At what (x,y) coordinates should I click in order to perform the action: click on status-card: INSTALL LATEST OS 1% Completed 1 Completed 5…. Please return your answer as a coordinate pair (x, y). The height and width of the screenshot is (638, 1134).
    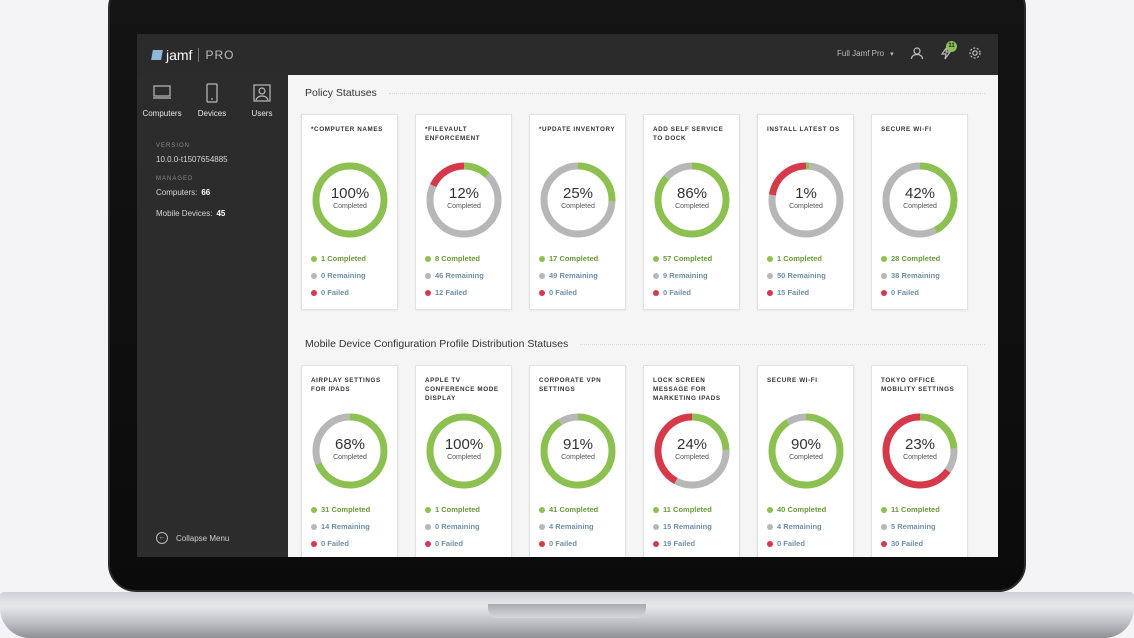
    Looking at the image, I should click on (805, 212).